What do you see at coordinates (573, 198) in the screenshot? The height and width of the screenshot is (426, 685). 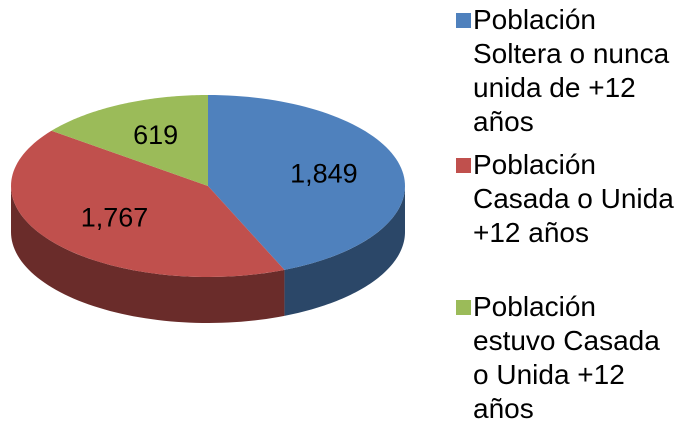 I see `legend-label: Población Casada o Unida +12 años` at bounding box center [573, 198].